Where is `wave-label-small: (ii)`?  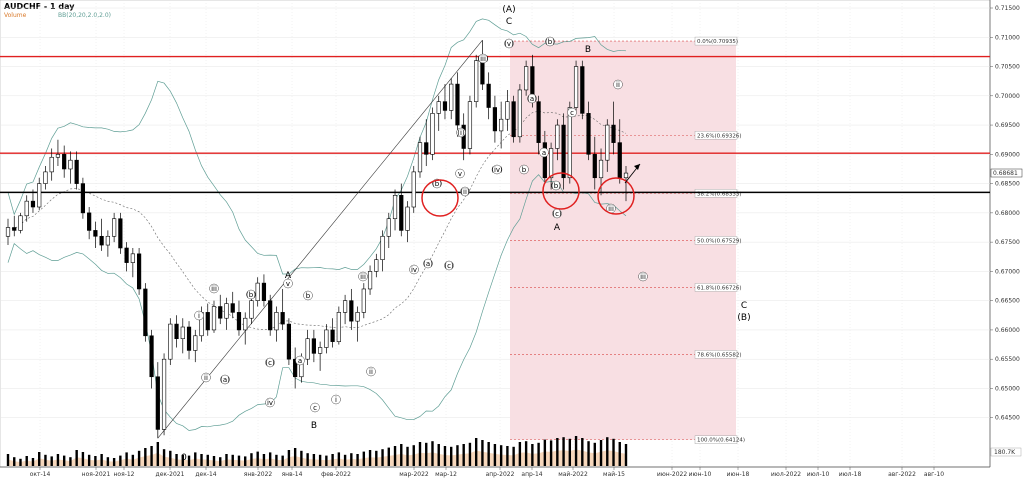
wave-label-small: (ii) is located at coordinates (465, 192).